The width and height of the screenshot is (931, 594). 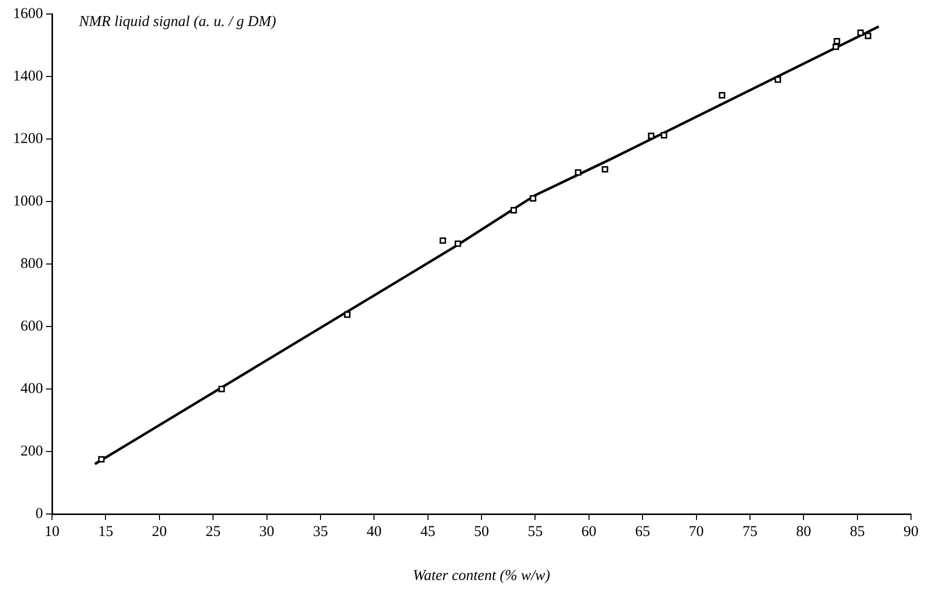 What do you see at coordinates (159, 532) in the screenshot?
I see `x-tick-label: 20` at bounding box center [159, 532].